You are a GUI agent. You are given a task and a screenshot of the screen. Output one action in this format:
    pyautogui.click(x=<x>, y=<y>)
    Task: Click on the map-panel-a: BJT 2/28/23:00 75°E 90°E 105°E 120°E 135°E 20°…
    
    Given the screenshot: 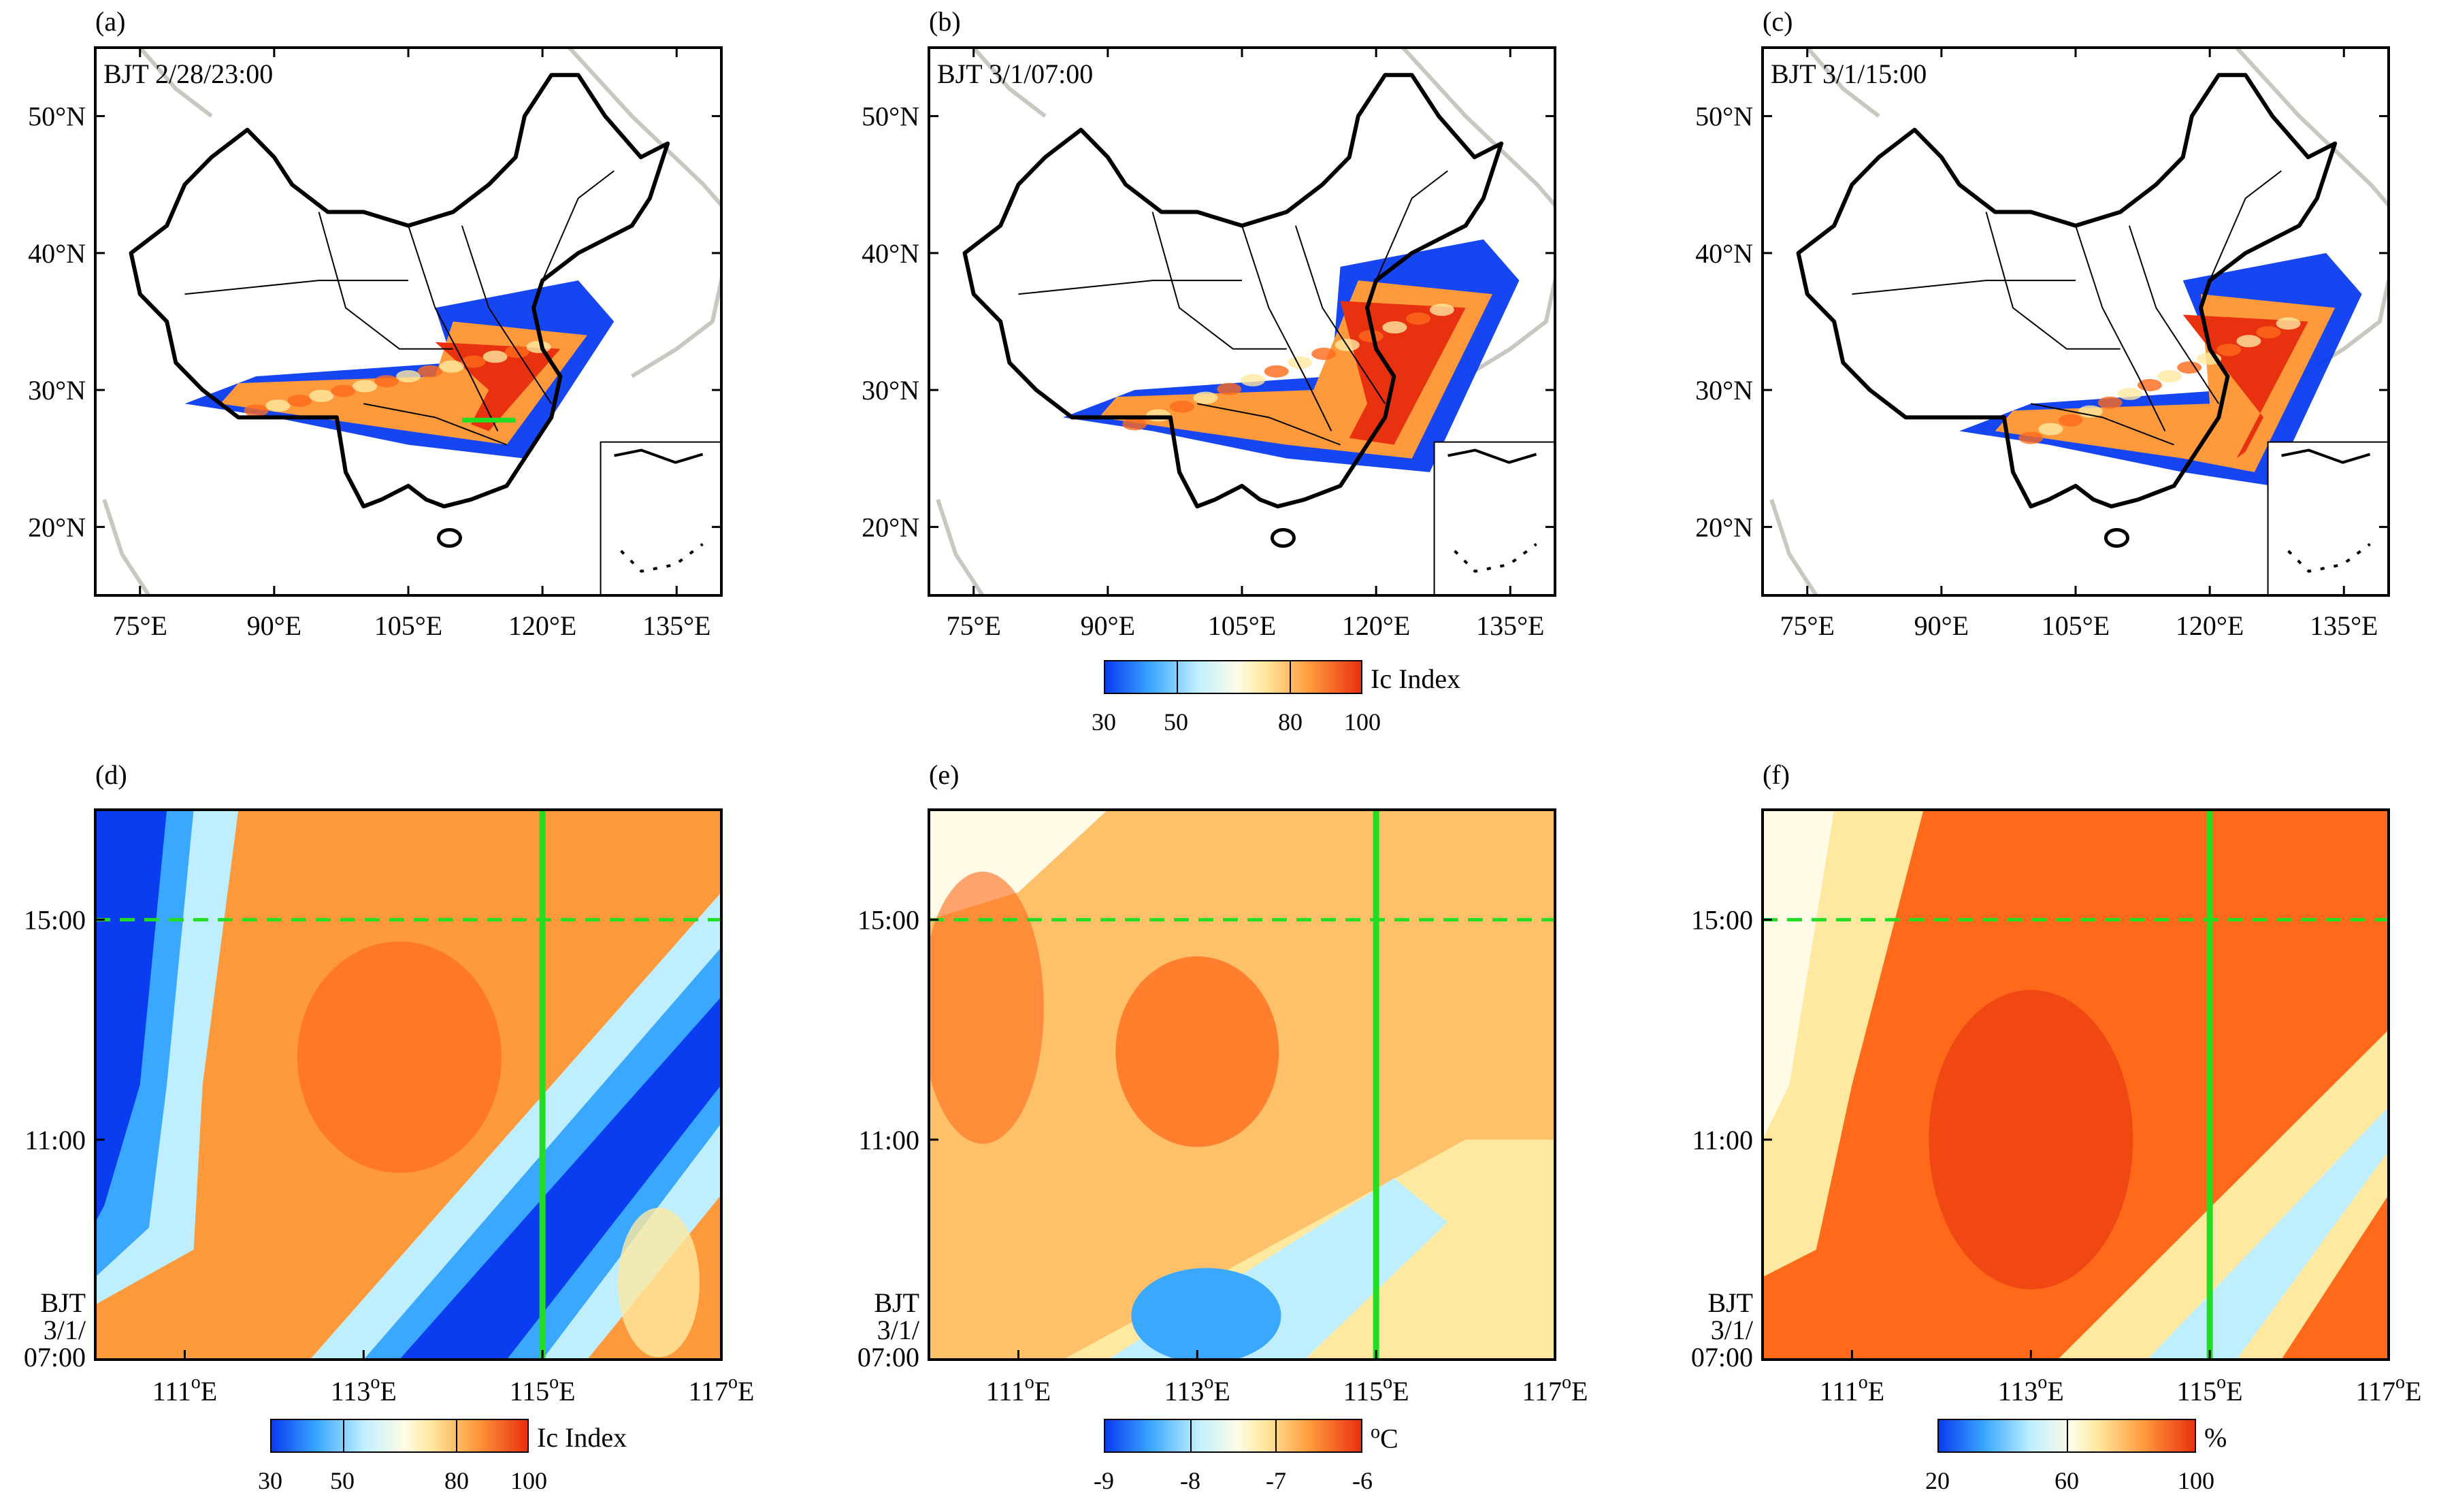 What is the action you would take?
    pyautogui.click(x=376, y=343)
    